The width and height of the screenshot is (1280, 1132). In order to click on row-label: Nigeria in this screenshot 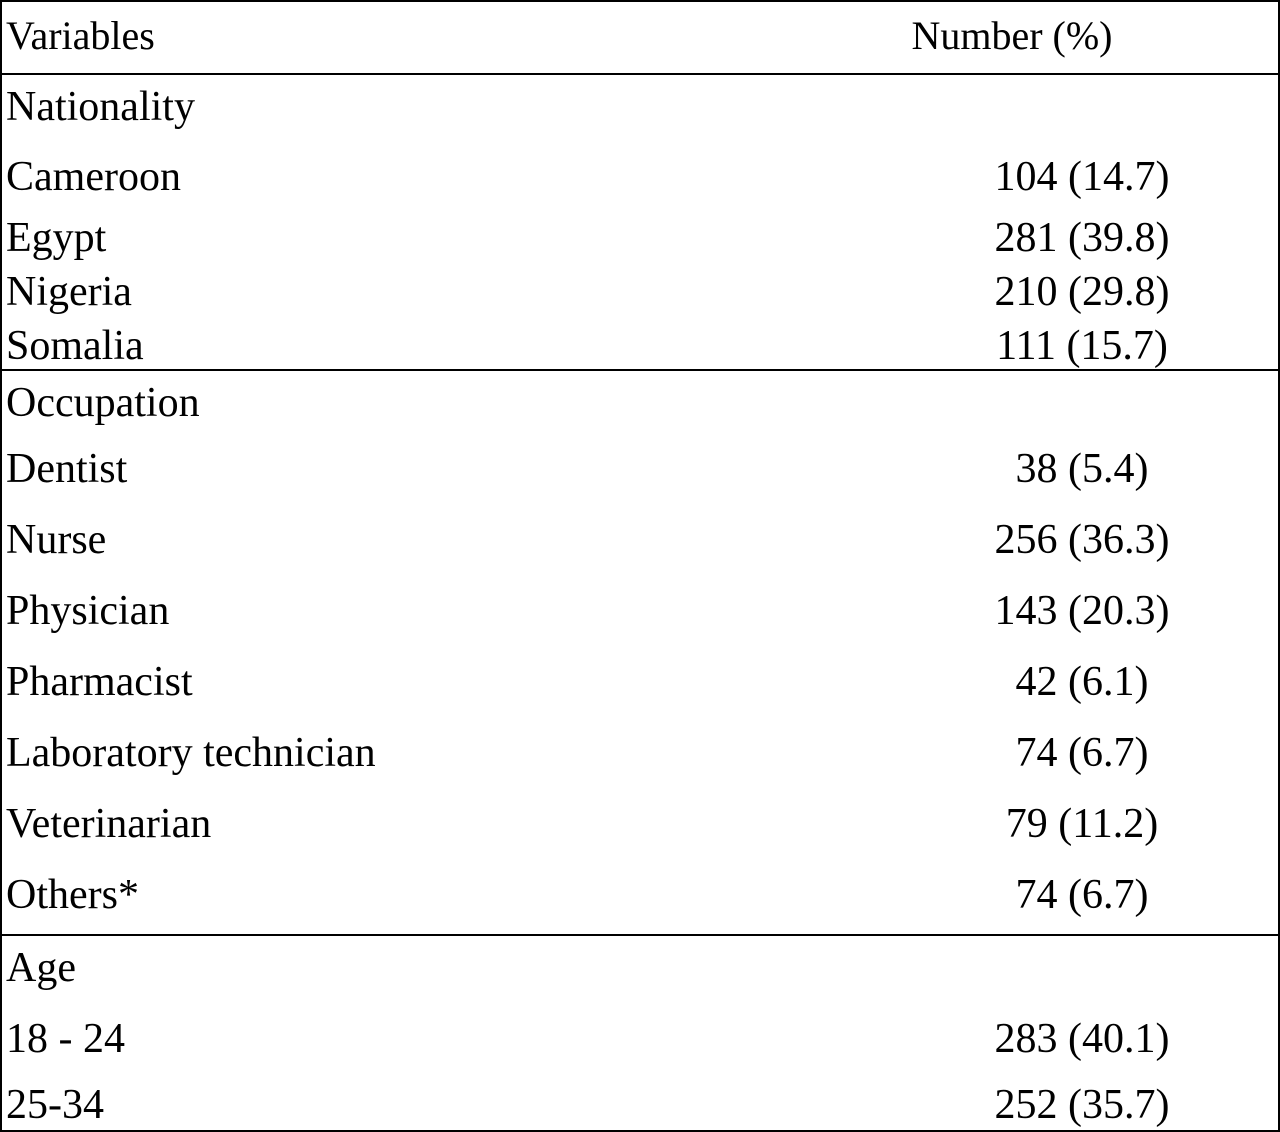, I will do `click(69, 292)`.